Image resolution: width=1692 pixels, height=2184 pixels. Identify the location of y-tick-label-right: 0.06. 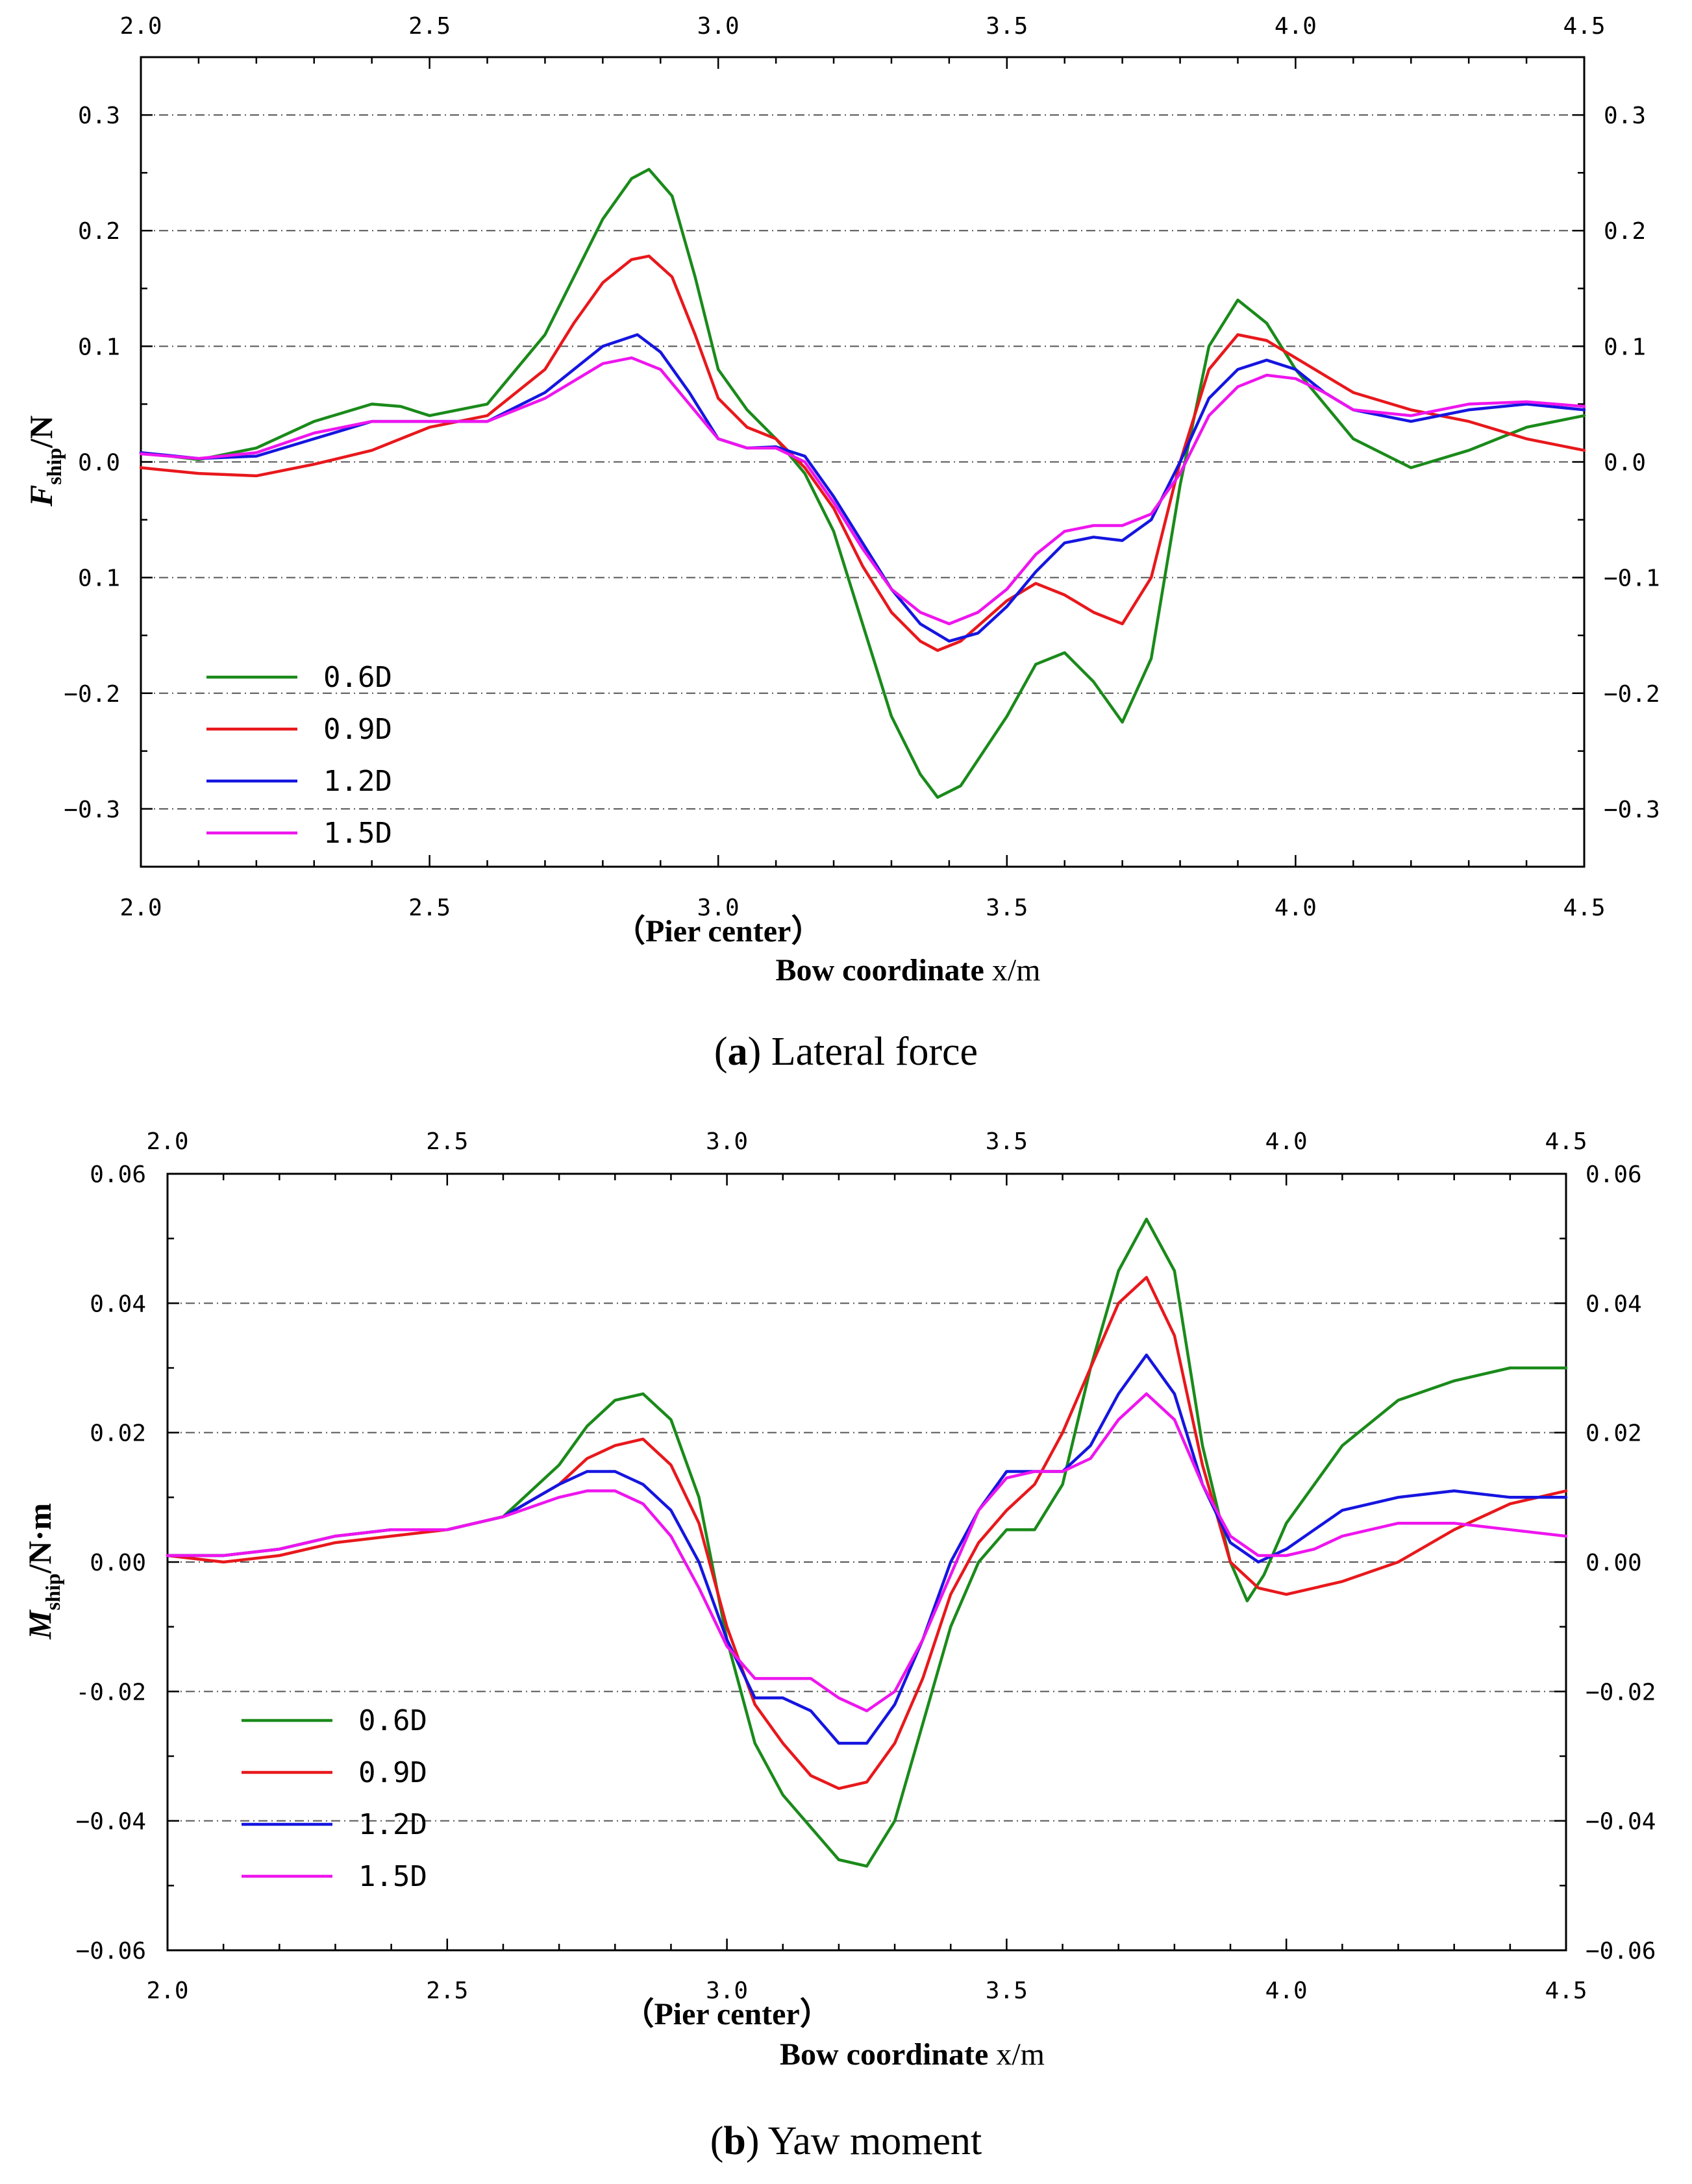
(1614, 1174).